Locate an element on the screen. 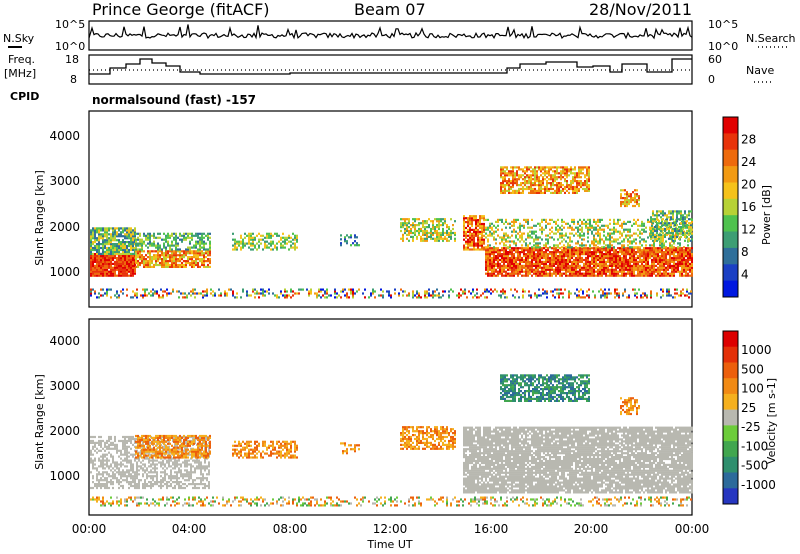 Image resolution: width=800 pixels, height=554 pixels. colorbar-tick: -1000 is located at coordinates (758, 485).